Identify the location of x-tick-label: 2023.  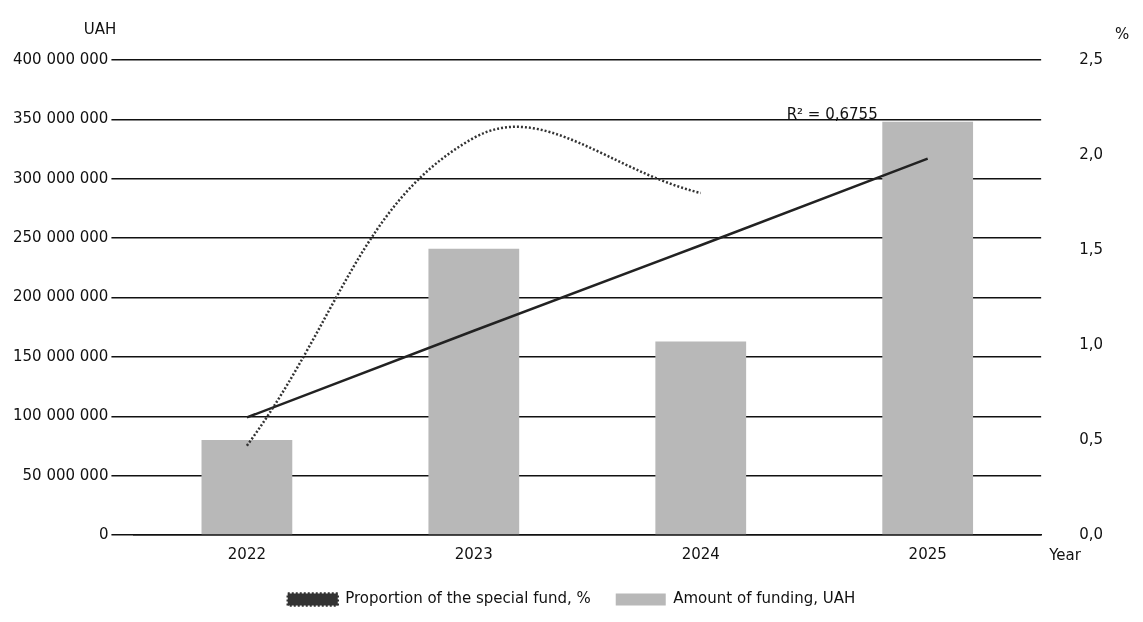
(473, 553).